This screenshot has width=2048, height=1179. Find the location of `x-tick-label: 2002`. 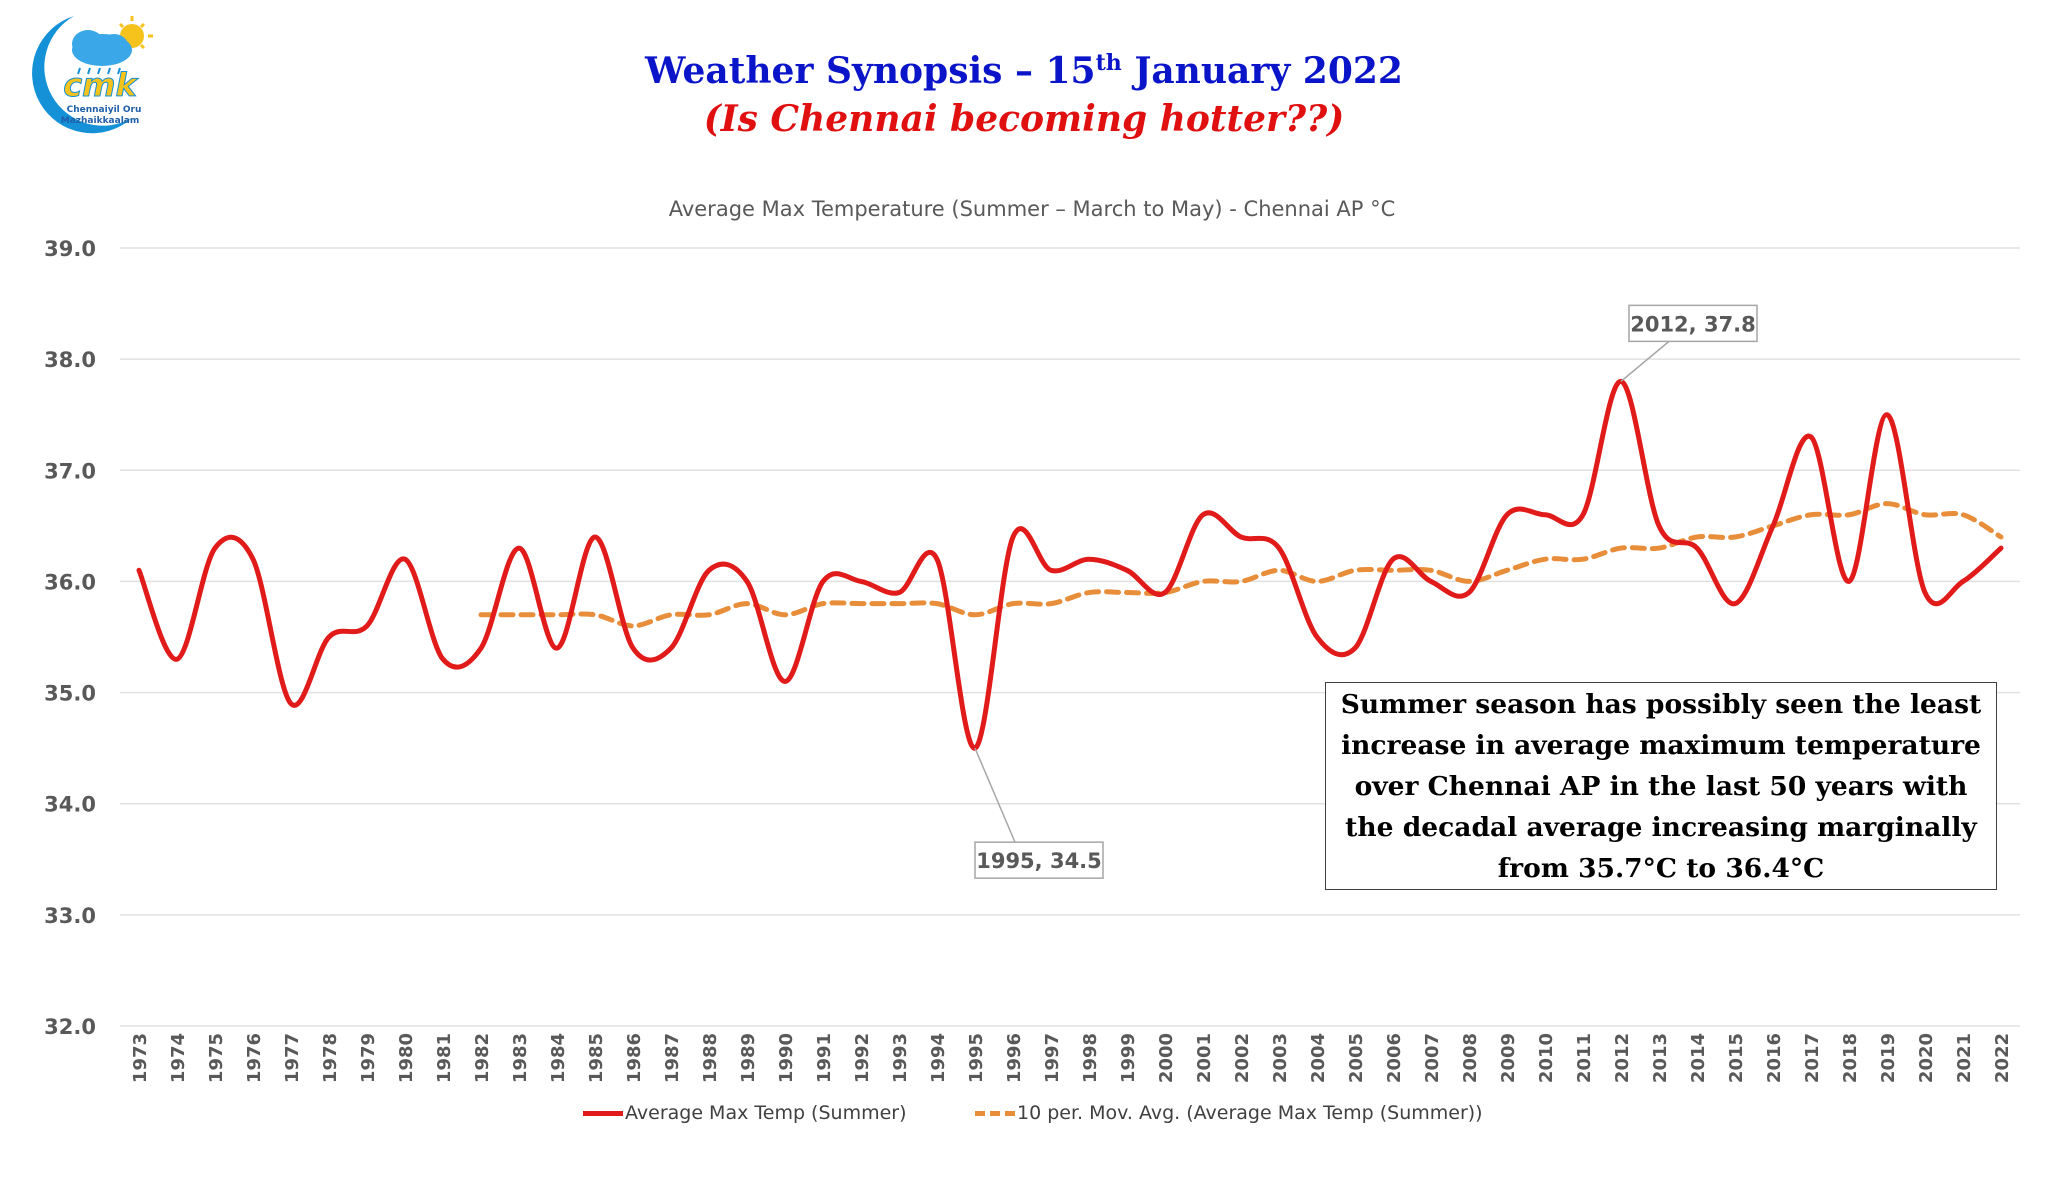

x-tick-label: 2002 is located at coordinates (1242, 1058).